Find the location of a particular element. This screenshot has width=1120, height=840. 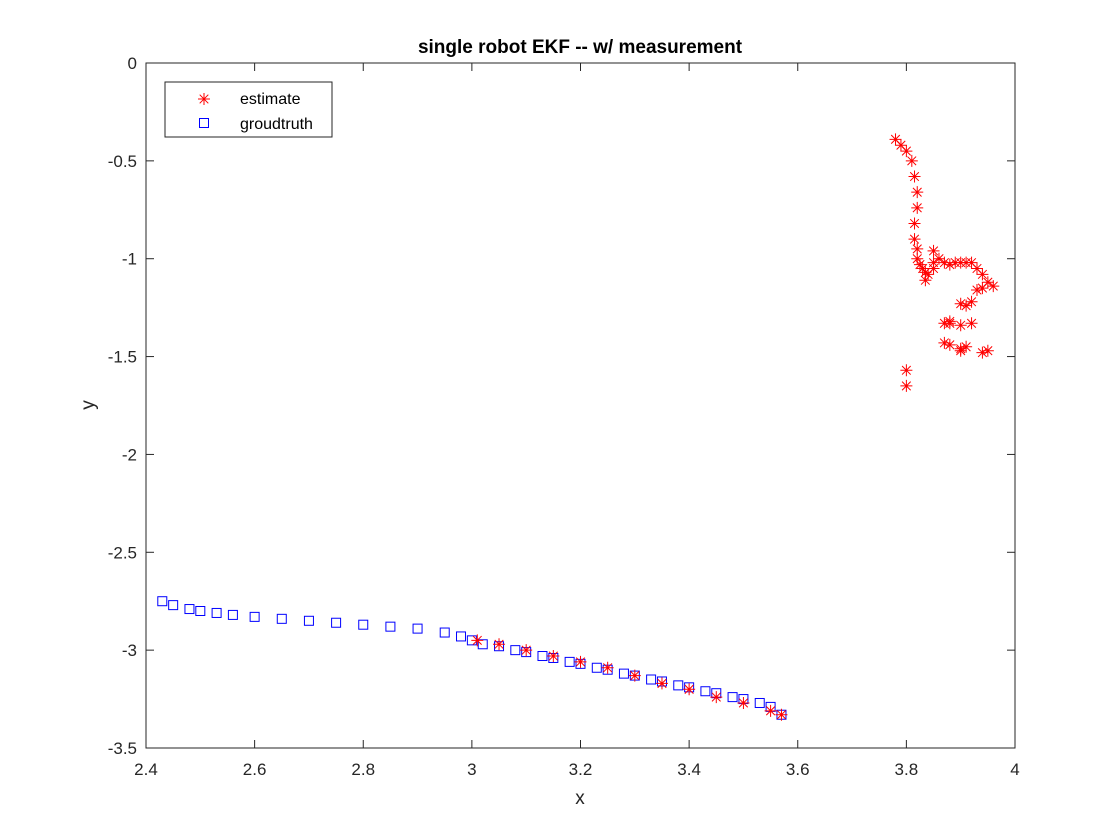

y-tick-label: -2.5 is located at coordinates (122, 552).